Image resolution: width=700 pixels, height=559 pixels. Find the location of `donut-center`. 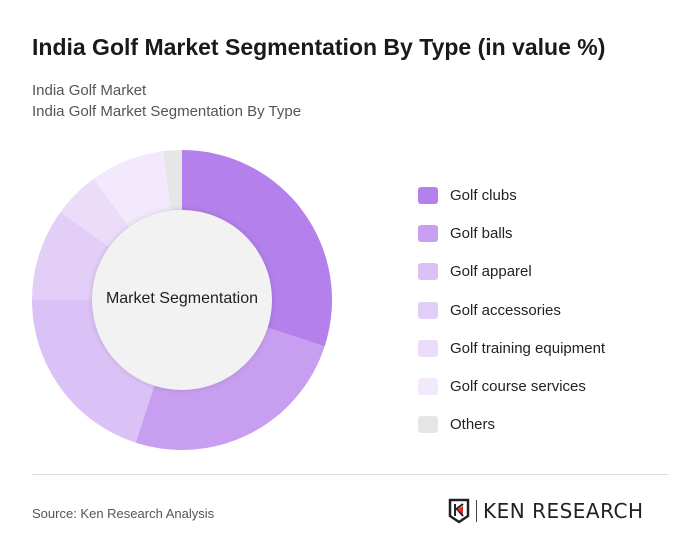

donut-center is located at coordinates (182, 300).